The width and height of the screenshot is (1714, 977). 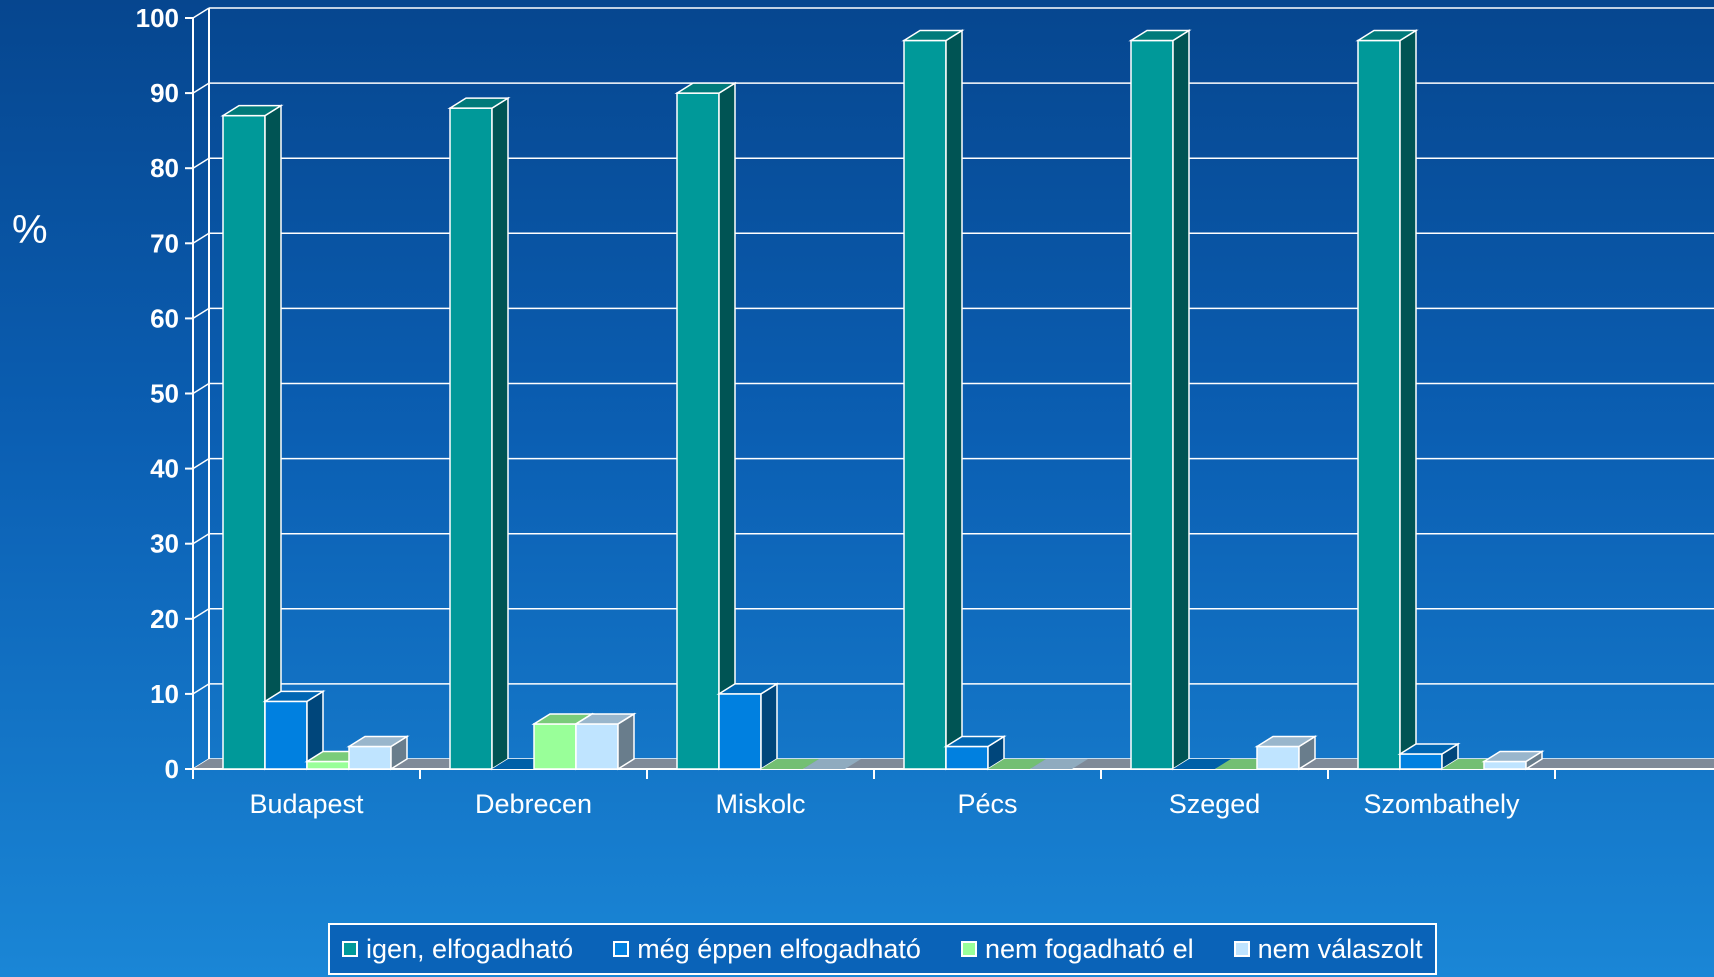 What do you see at coordinates (164, 318) in the screenshot?
I see `y-tick-label: 60` at bounding box center [164, 318].